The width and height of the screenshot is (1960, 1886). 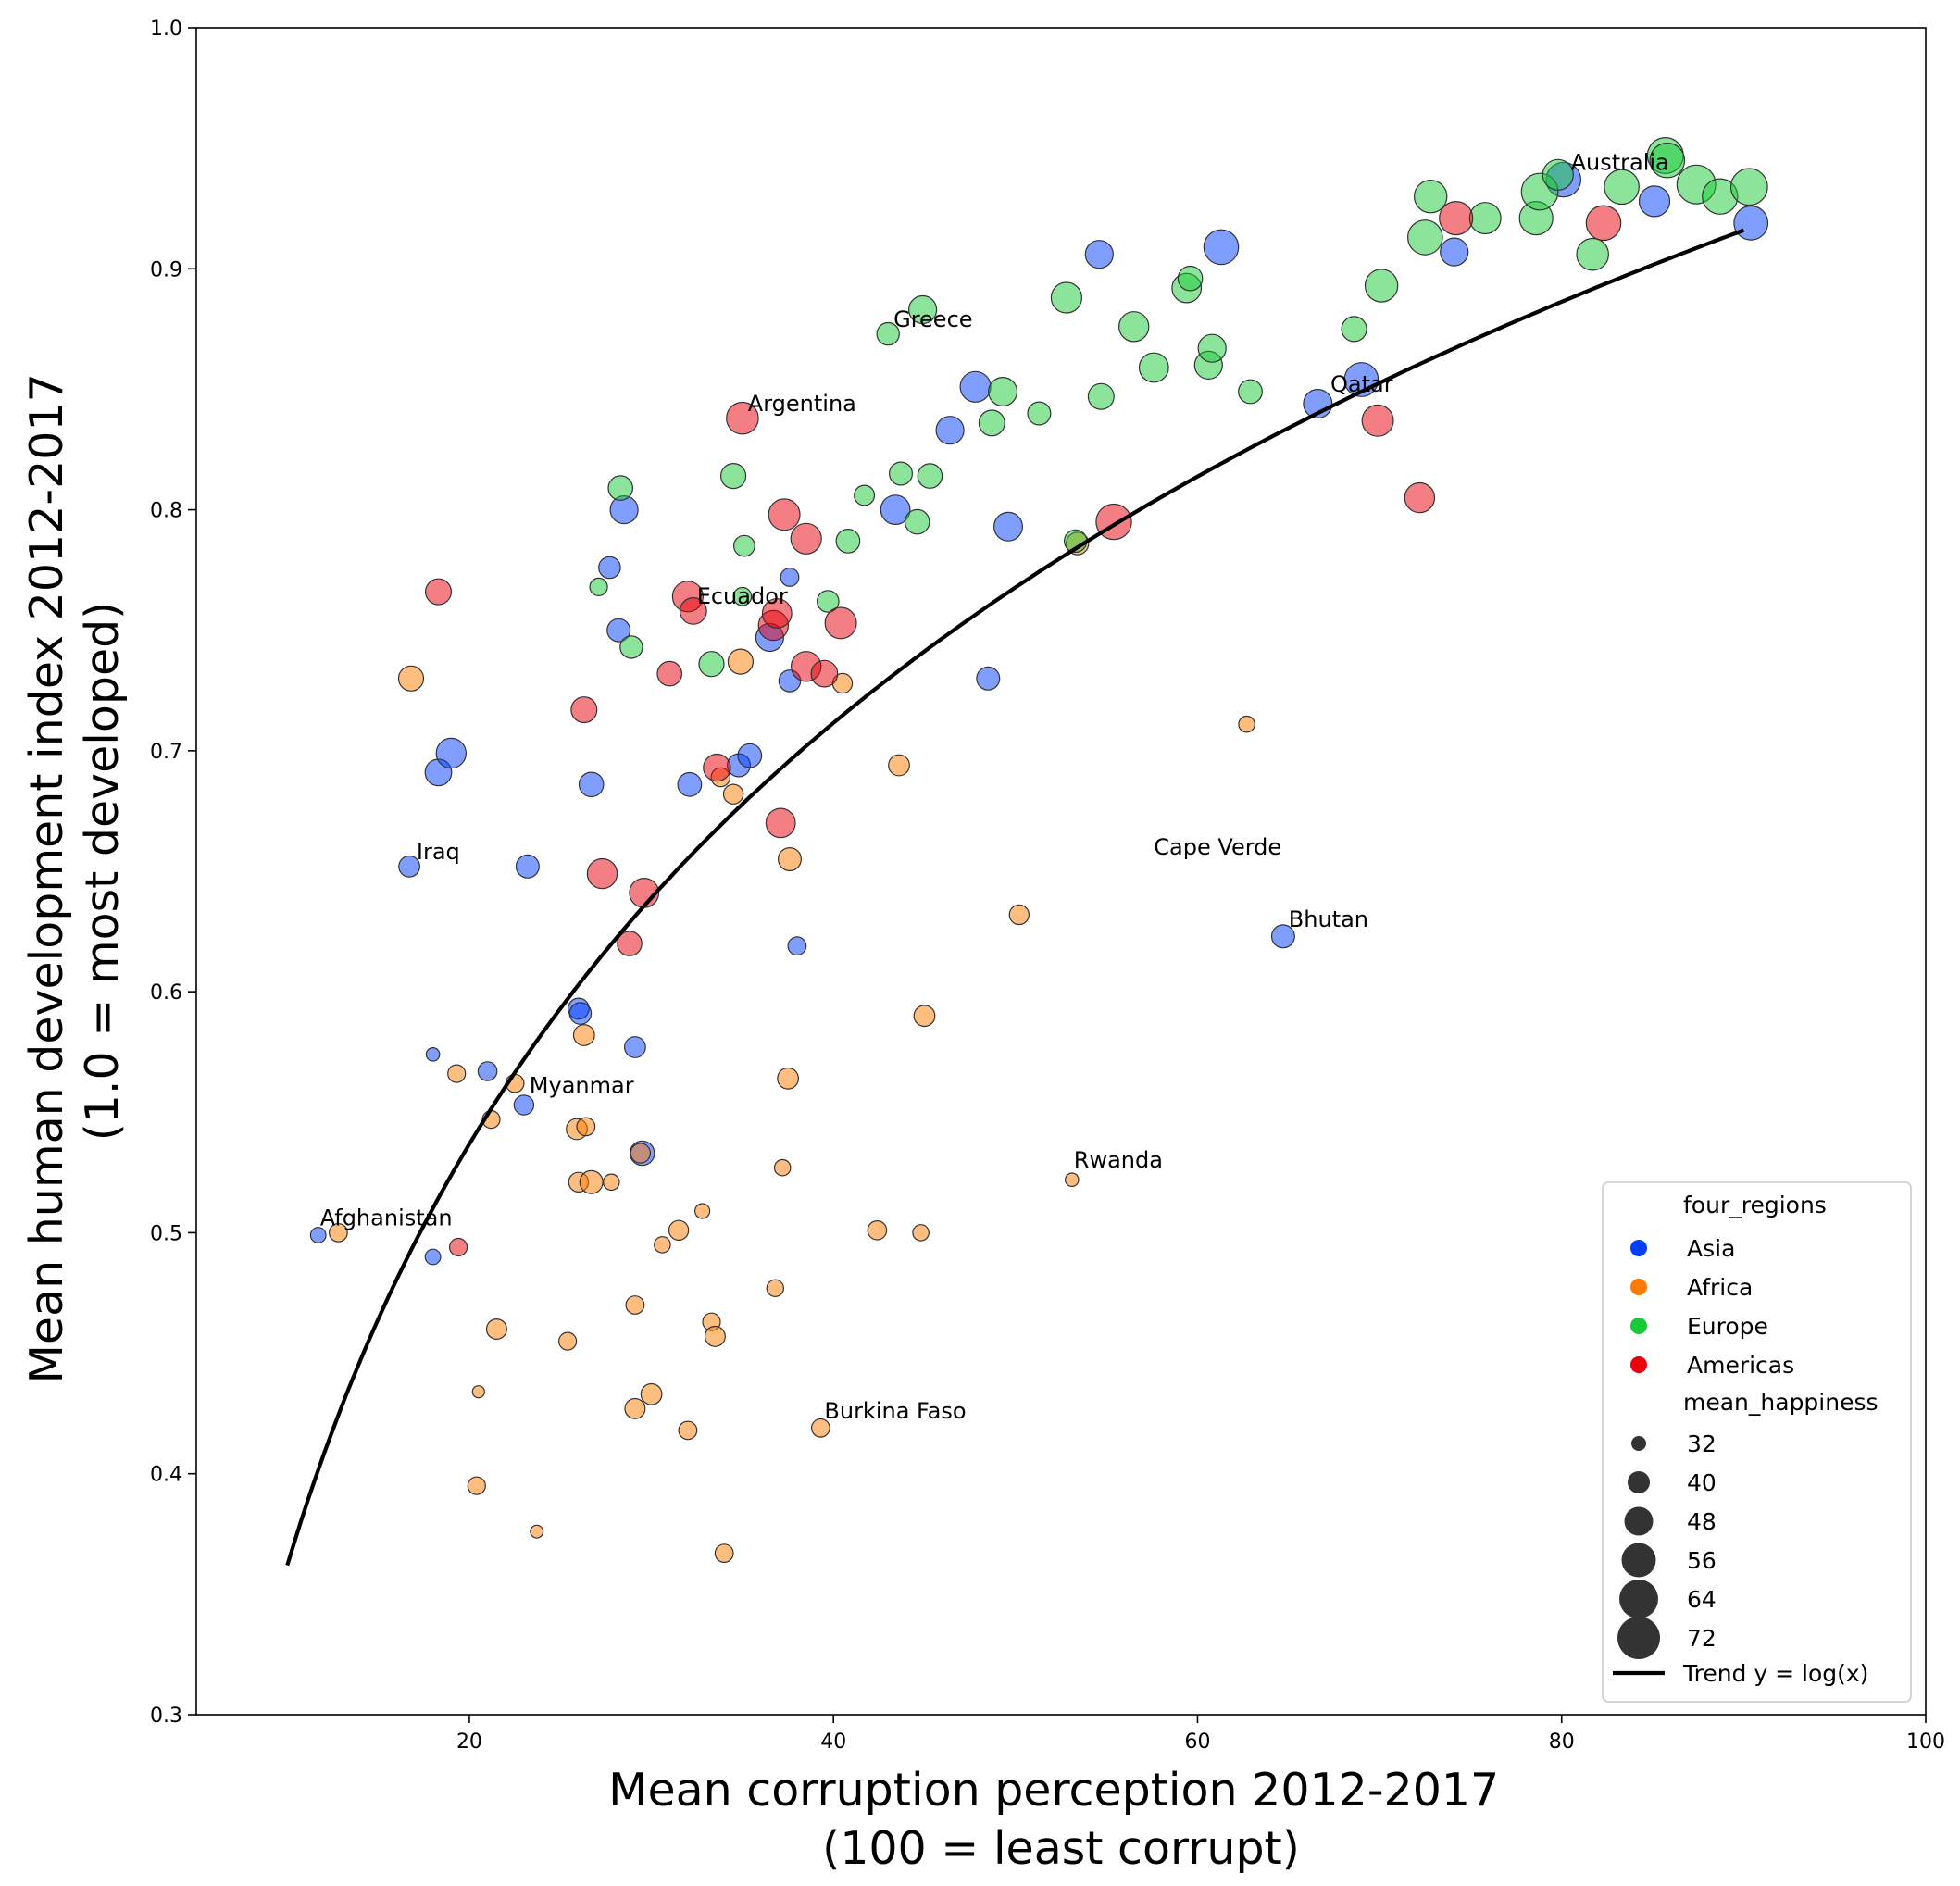 I want to click on legend-swatch-americas, so click(x=1638, y=1365).